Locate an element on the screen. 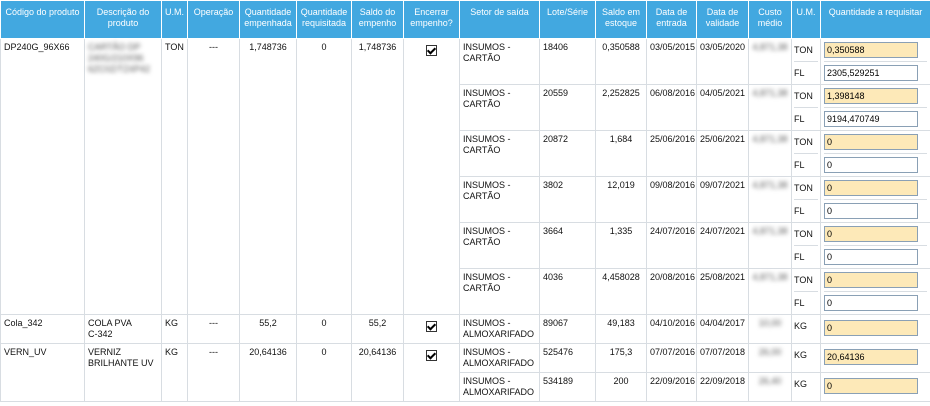 The height and width of the screenshot is (406, 930). col-operacao-header: Operação is located at coordinates (213, 19).